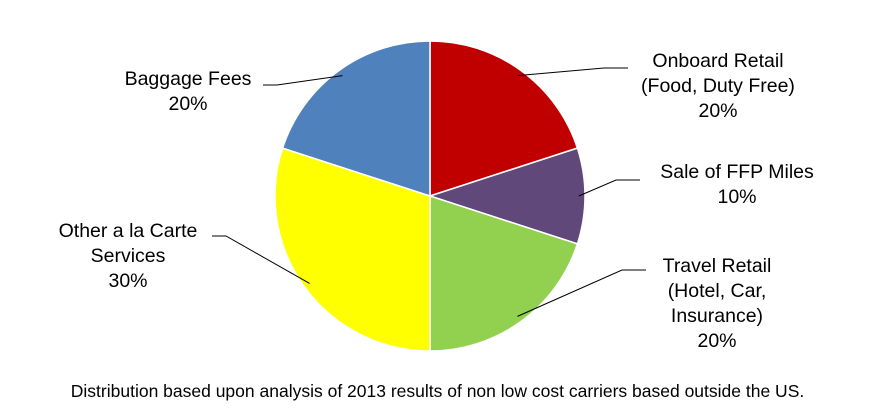 The height and width of the screenshot is (418, 875). I want to click on slice-name-line: Travel Retail, so click(717, 266).